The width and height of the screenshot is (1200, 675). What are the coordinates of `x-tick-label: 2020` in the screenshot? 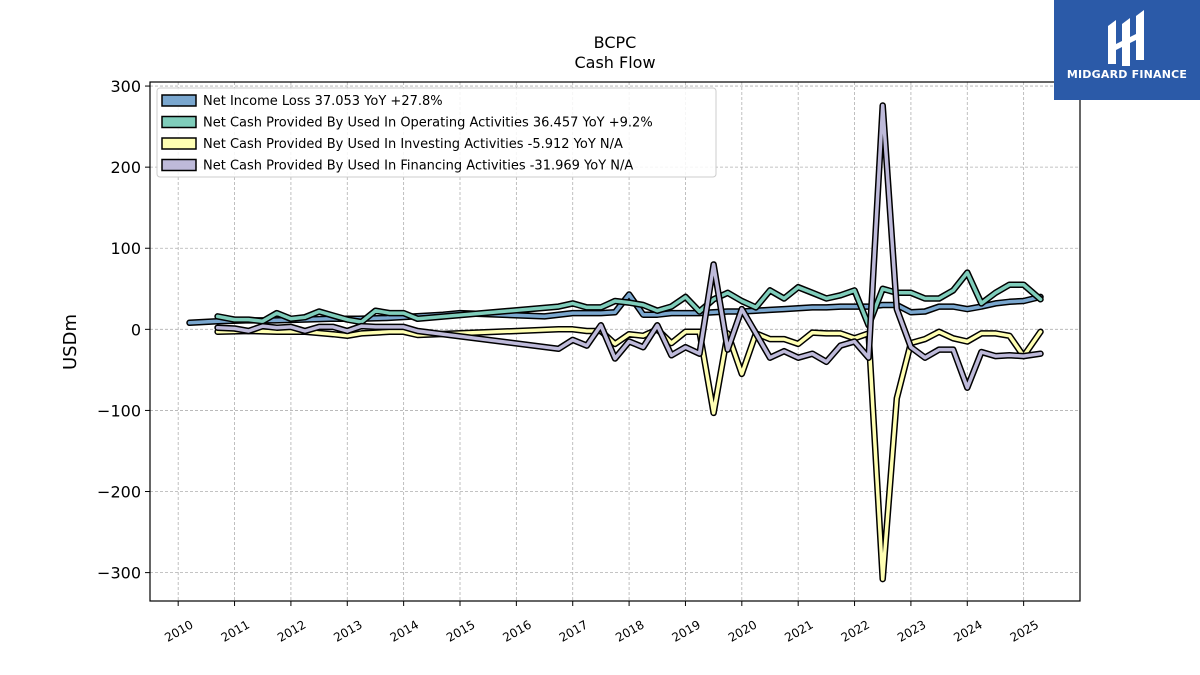 It's located at (742, 630).